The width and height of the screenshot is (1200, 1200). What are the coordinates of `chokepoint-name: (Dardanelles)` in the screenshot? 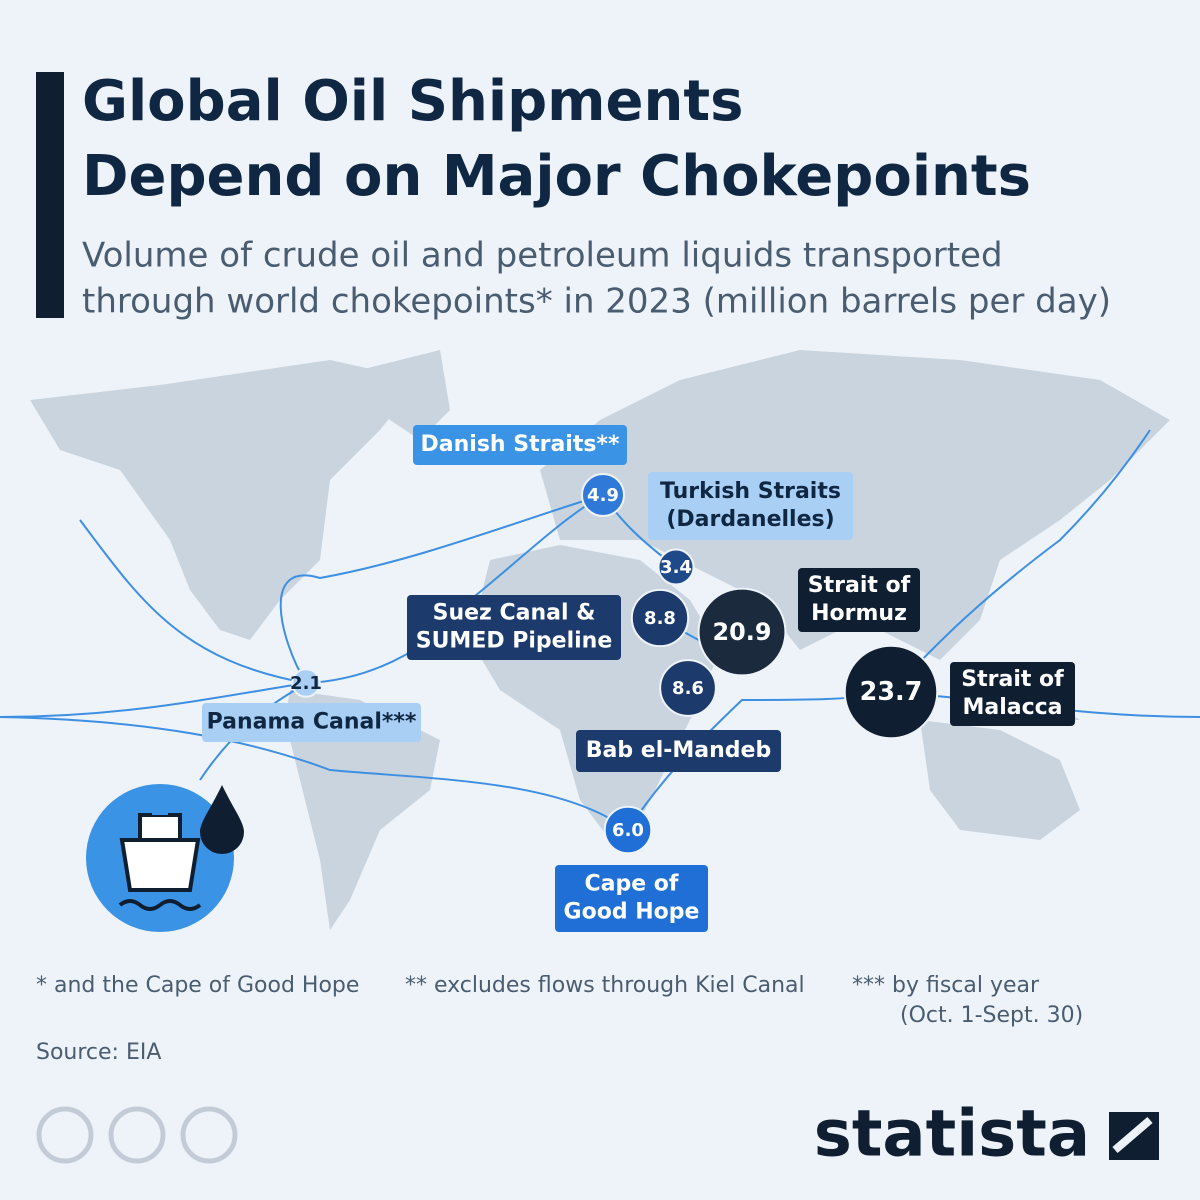 It's located at (750, 519).